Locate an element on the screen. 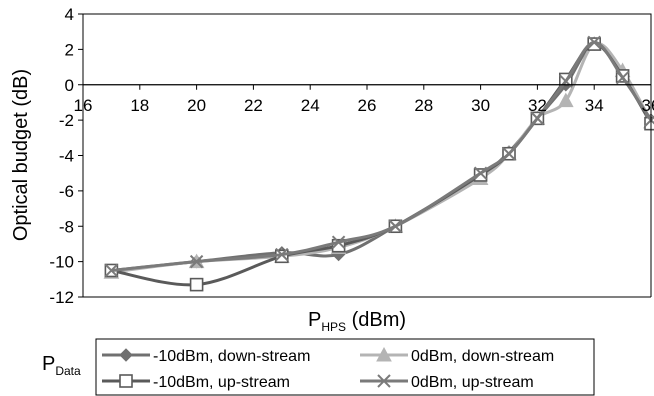  legend-box is located at coordinates (345, 367).